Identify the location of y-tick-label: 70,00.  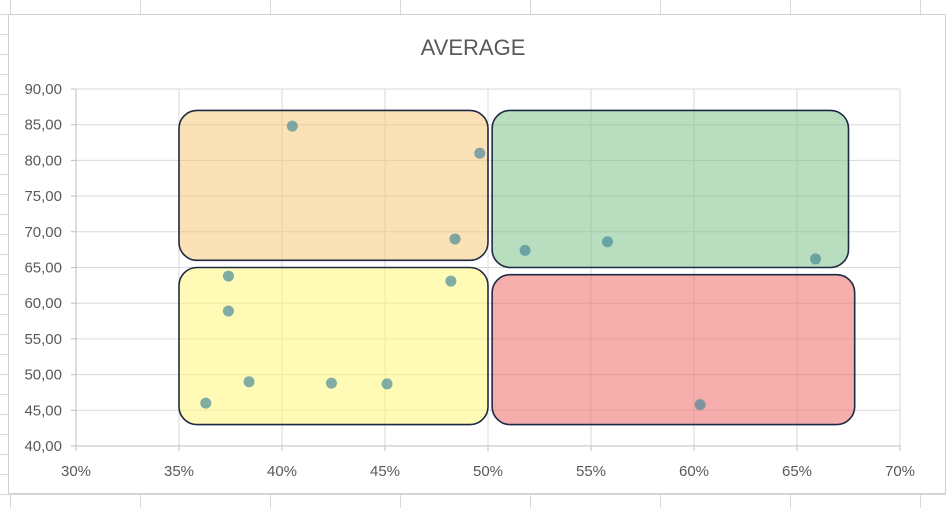
(43, 232).